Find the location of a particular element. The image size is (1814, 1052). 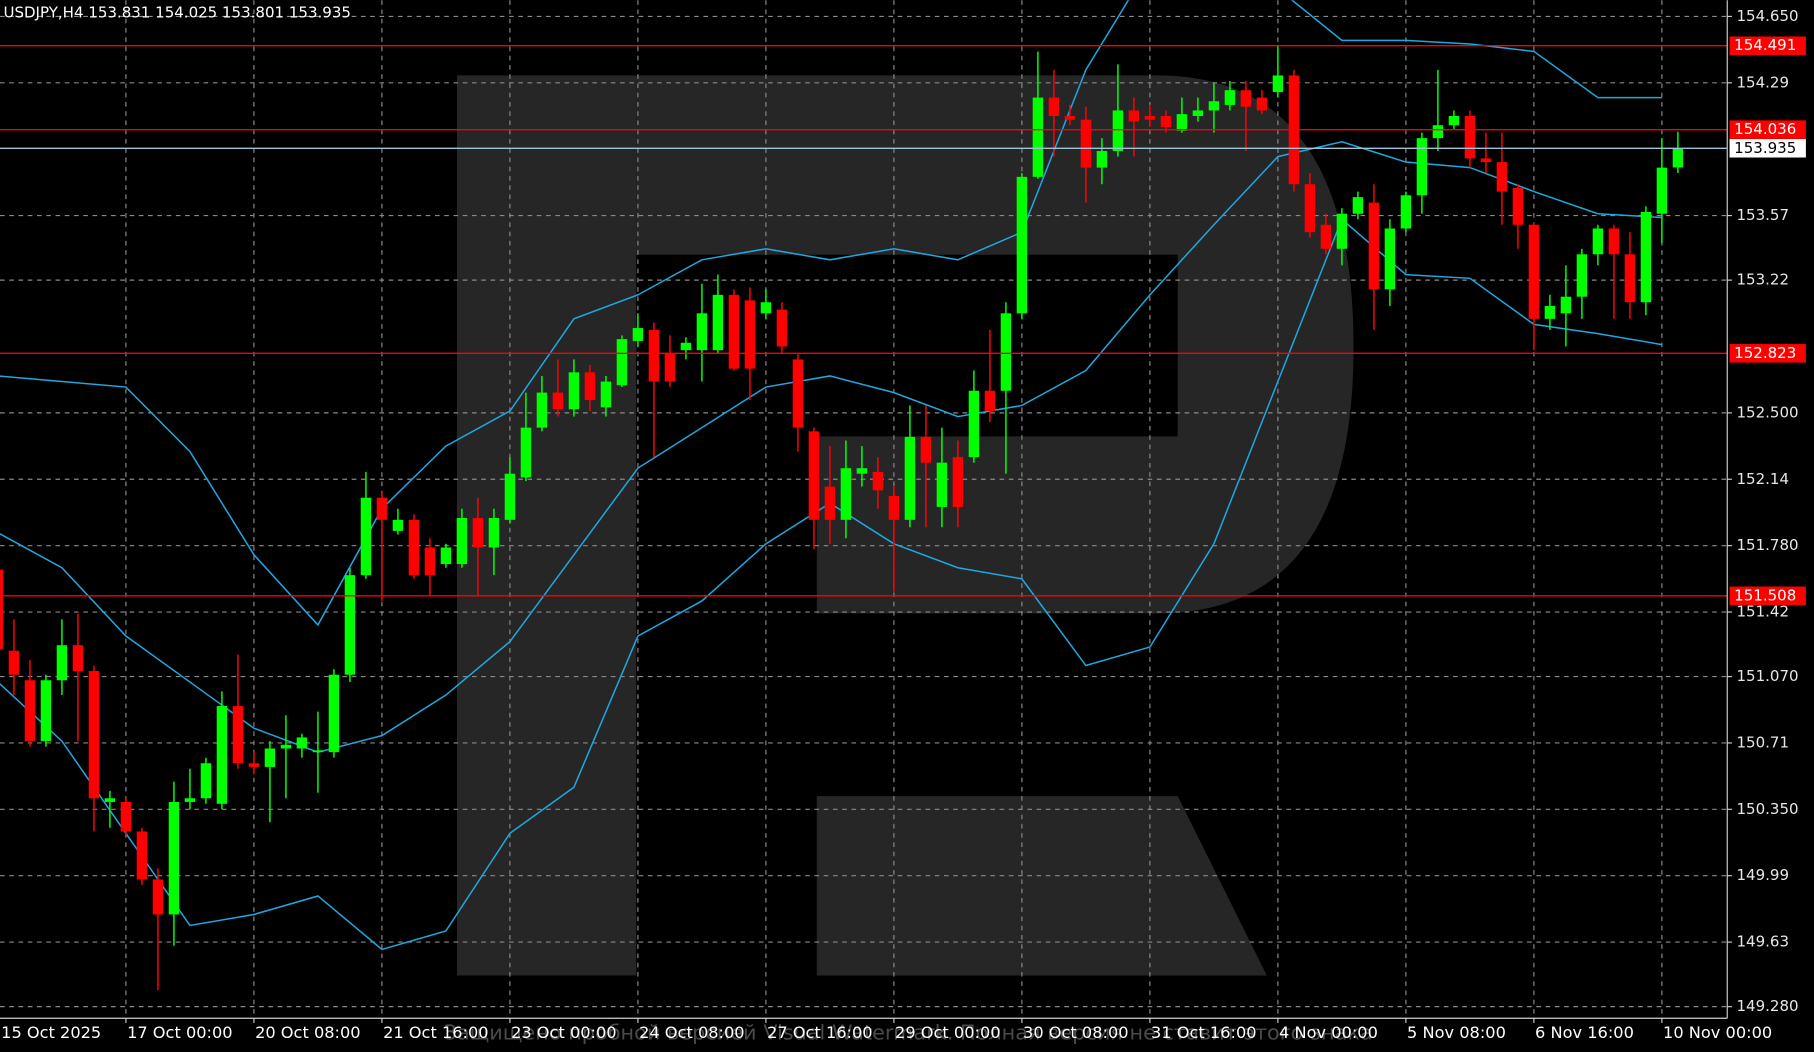

y-tick-label: 149.280 is located at coordinates (1767, 1006).